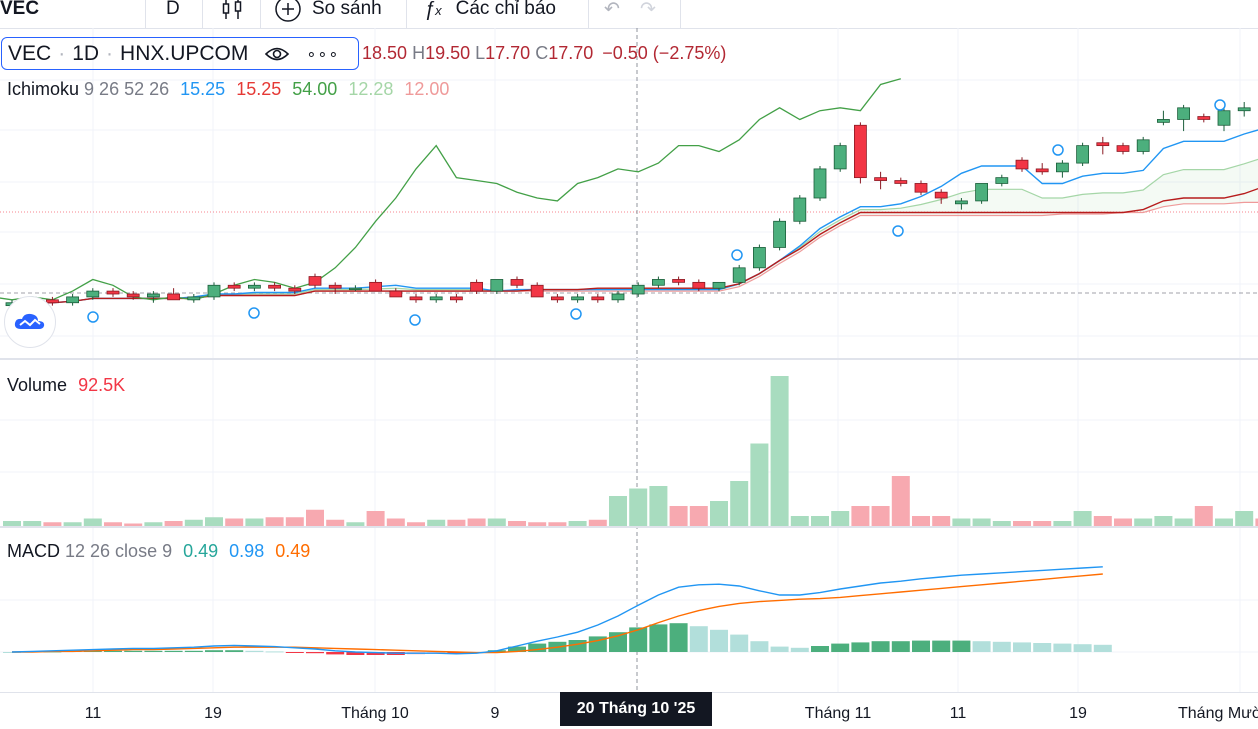 The image size is (1258, 729). I want to click on more-icon: ∘∘∘, so click(323, 54).